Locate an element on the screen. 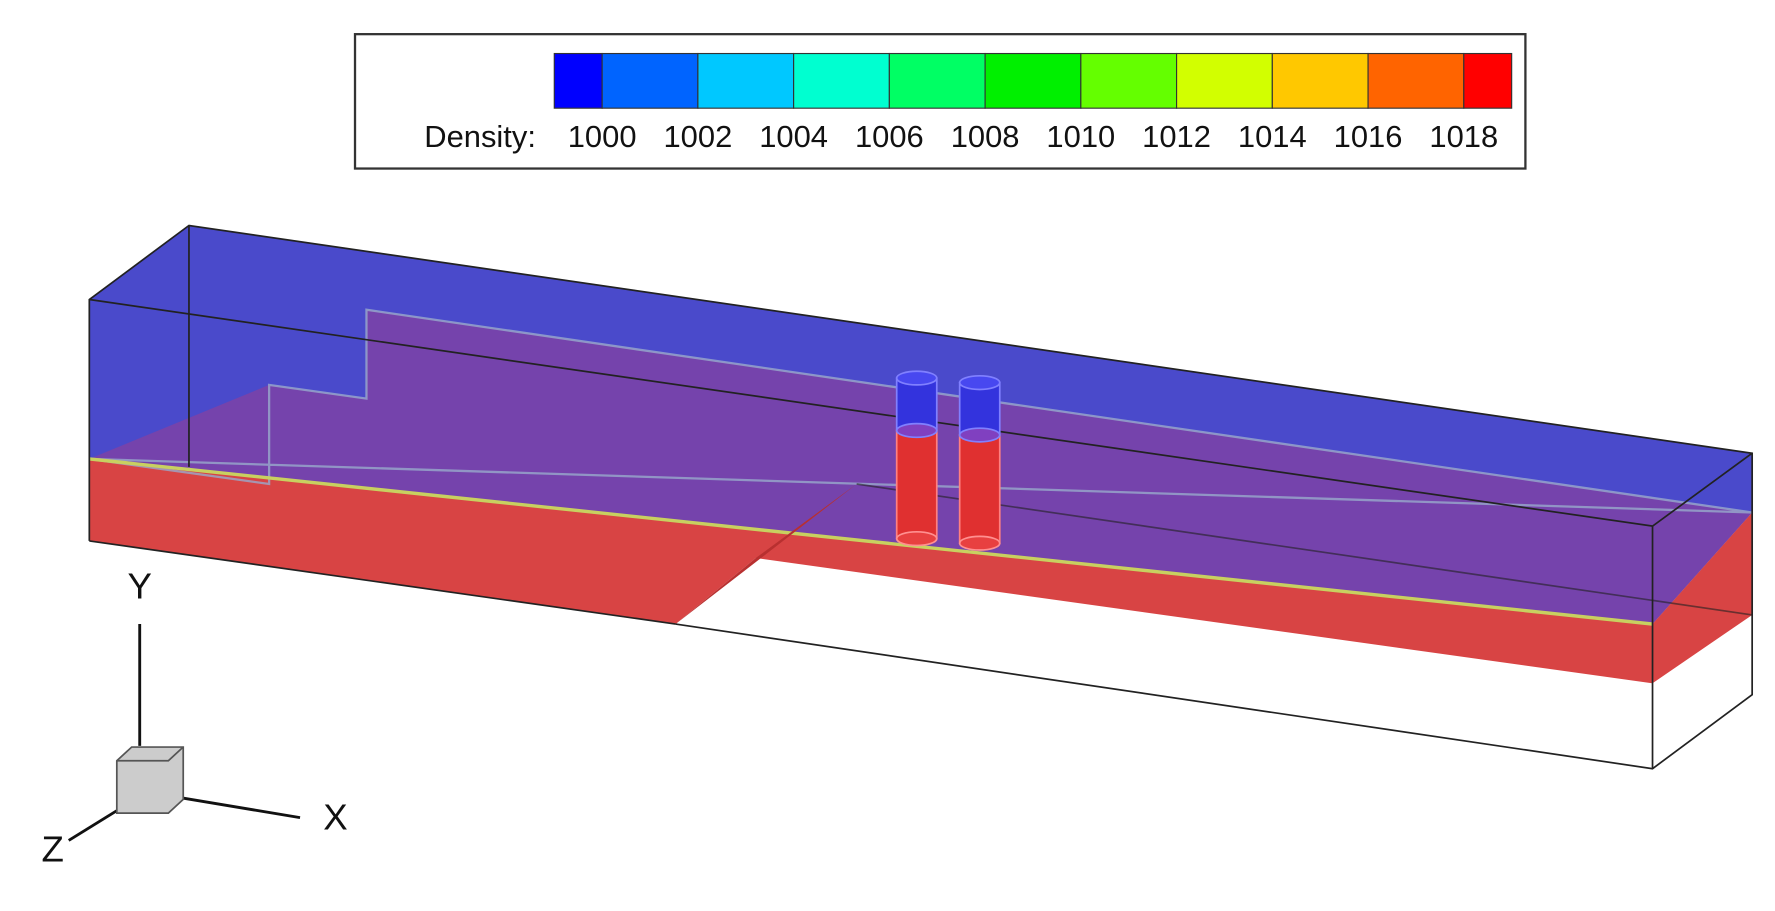  axis-label-x: X is located at coordinates (335, 817).